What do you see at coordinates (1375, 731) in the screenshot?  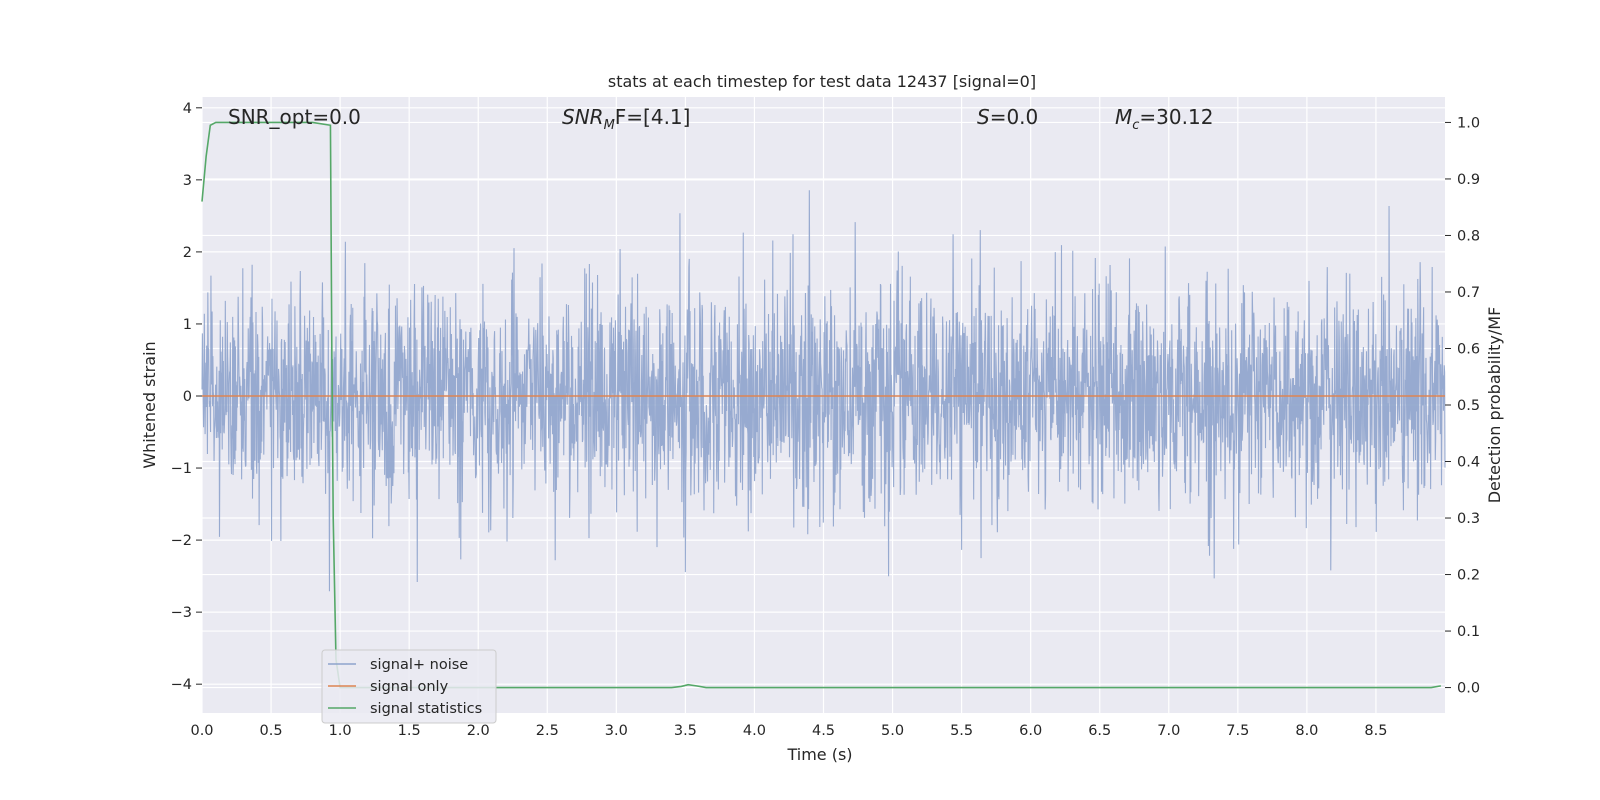 I see `x-tick-label: 8.5` at bounding box center [1375, 731].